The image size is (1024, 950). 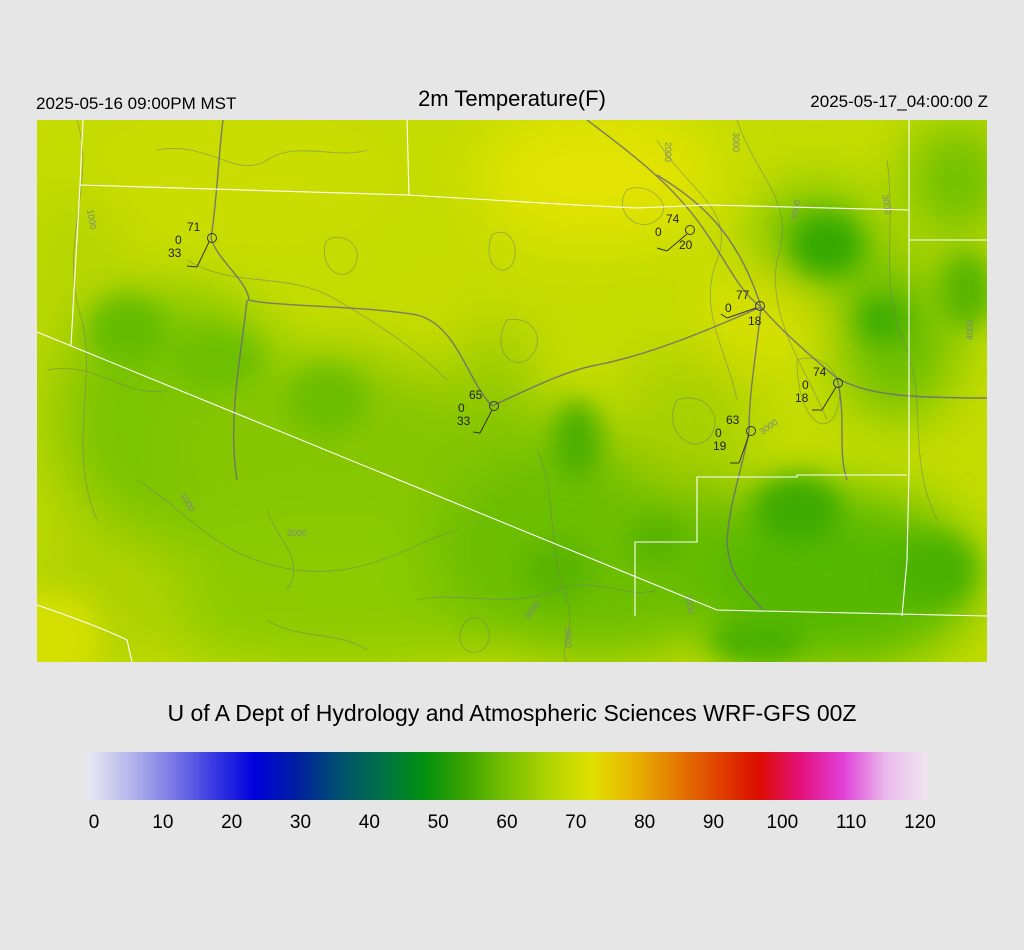 What do you see at coordinates (300, 822) in the screenshot?
I see `colorbar-tick-label: 30` at bounding box center [300, 822].